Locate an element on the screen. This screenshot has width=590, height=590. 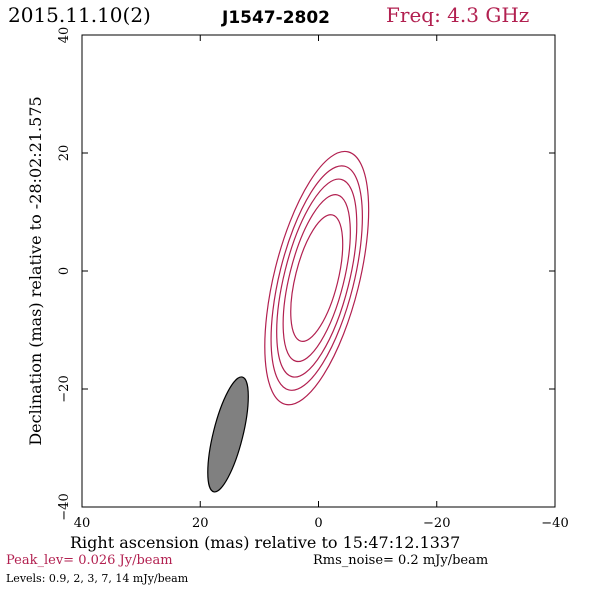
x-tick-label: 20 is located at coordinates (200, 523).